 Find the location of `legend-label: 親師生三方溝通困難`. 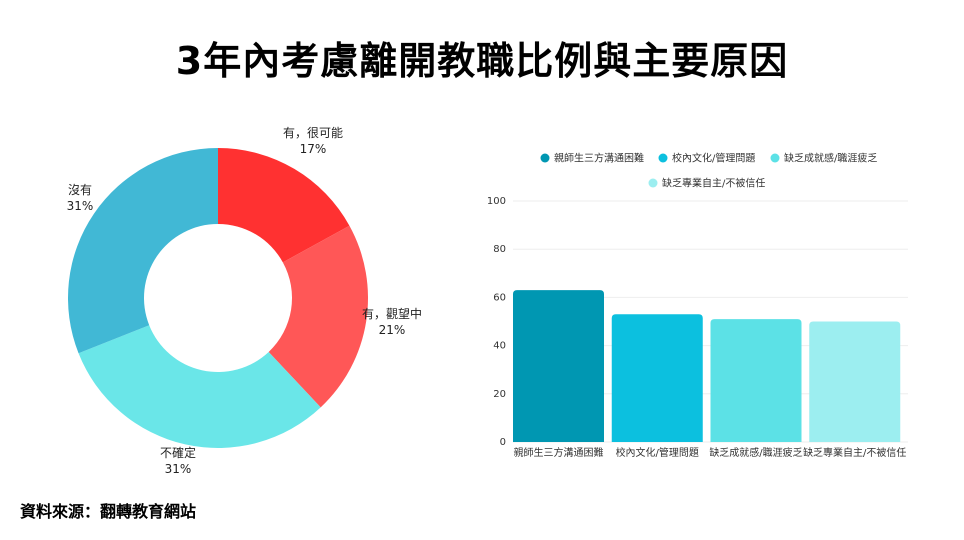

legend-label: 親師生三方溝通困難 is located at coordinates (599, 158).